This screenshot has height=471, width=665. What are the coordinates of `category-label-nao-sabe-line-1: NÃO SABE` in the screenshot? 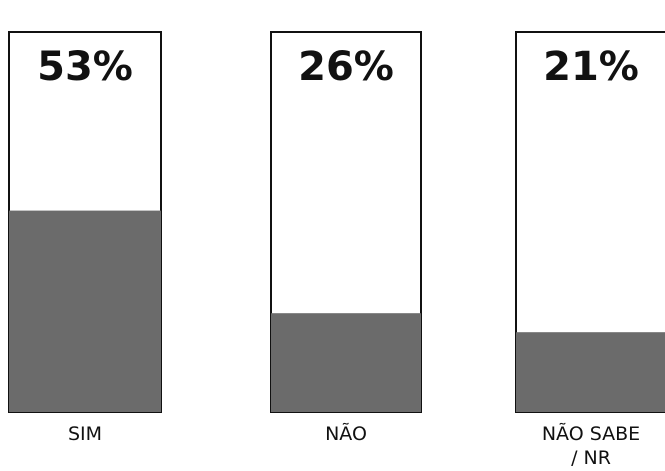 It's located at (591, 433).